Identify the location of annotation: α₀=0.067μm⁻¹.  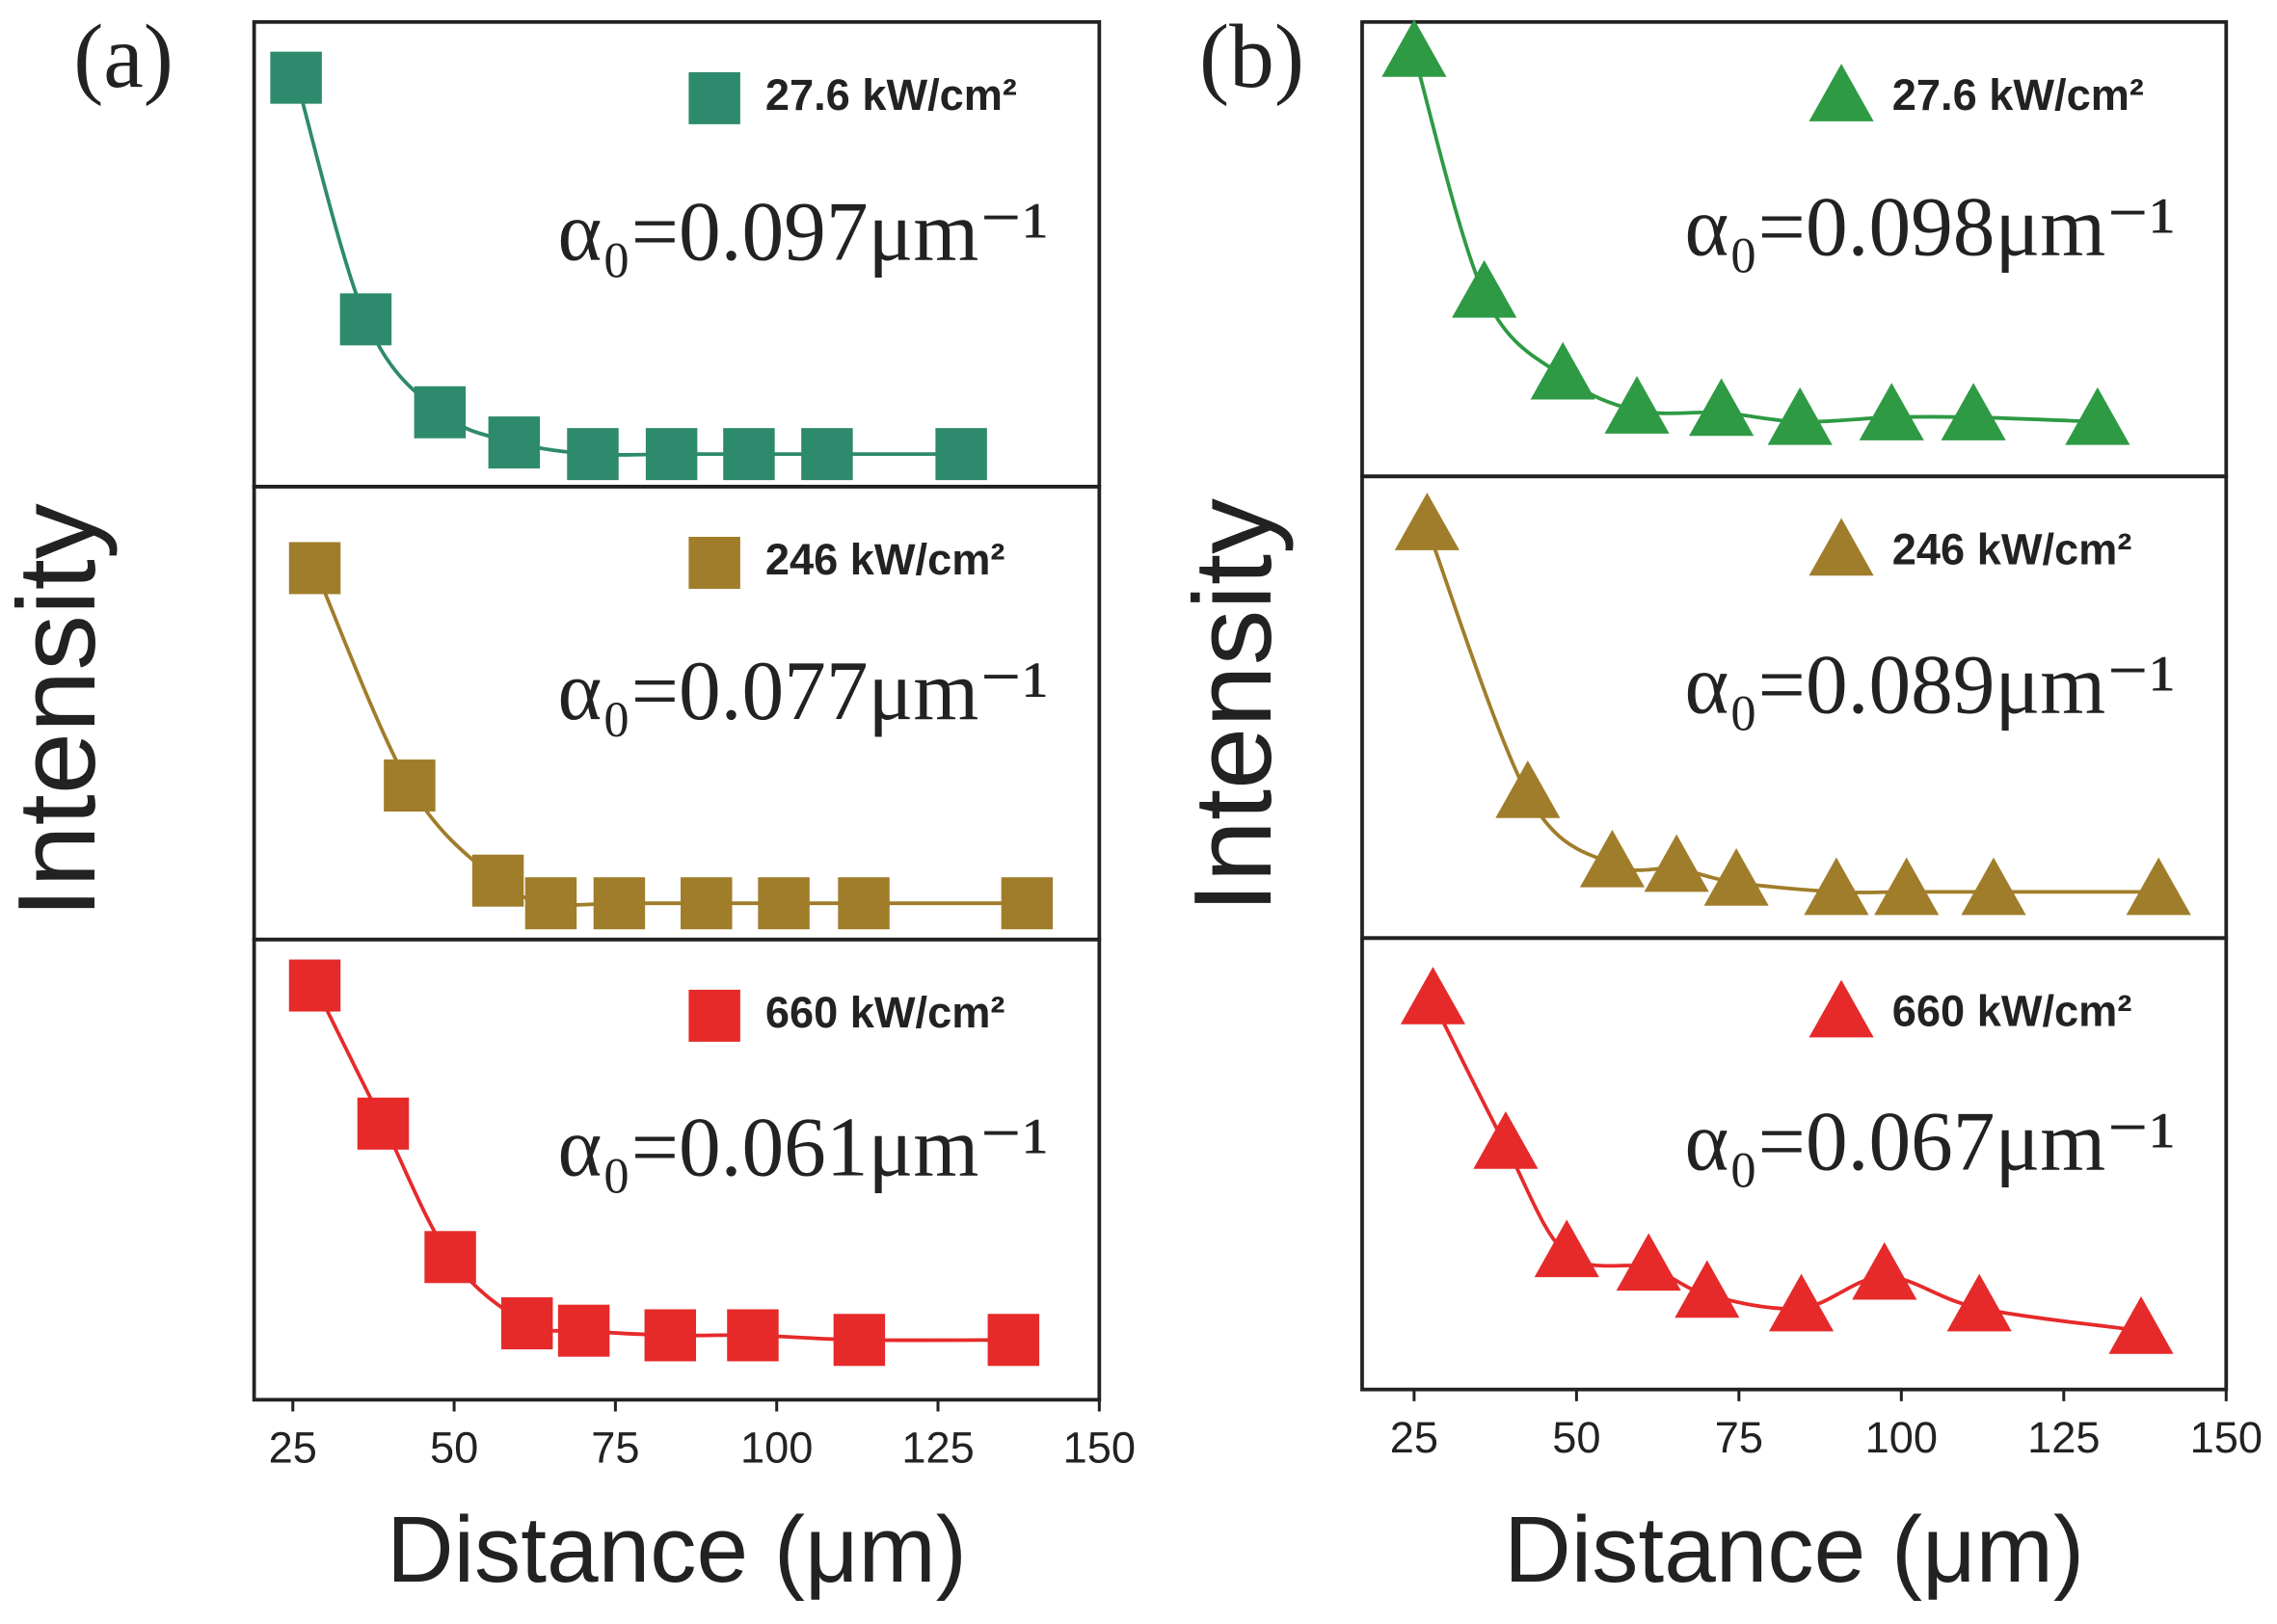
(1930, 1140).